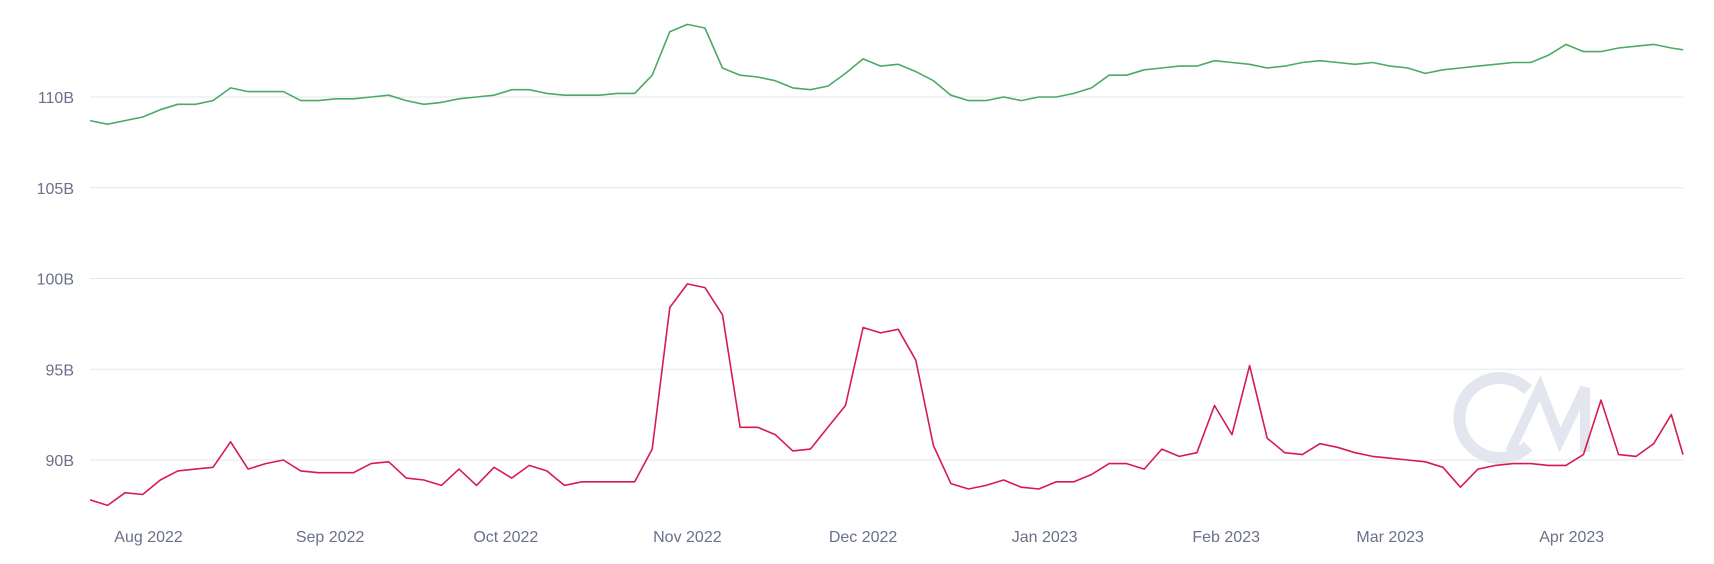 The image size is (1714, 564). What do you see at coordinates (505, 537) in the screenshot?
I see `x-tick-label: Oct 2022` at bounding box center [505, 537].